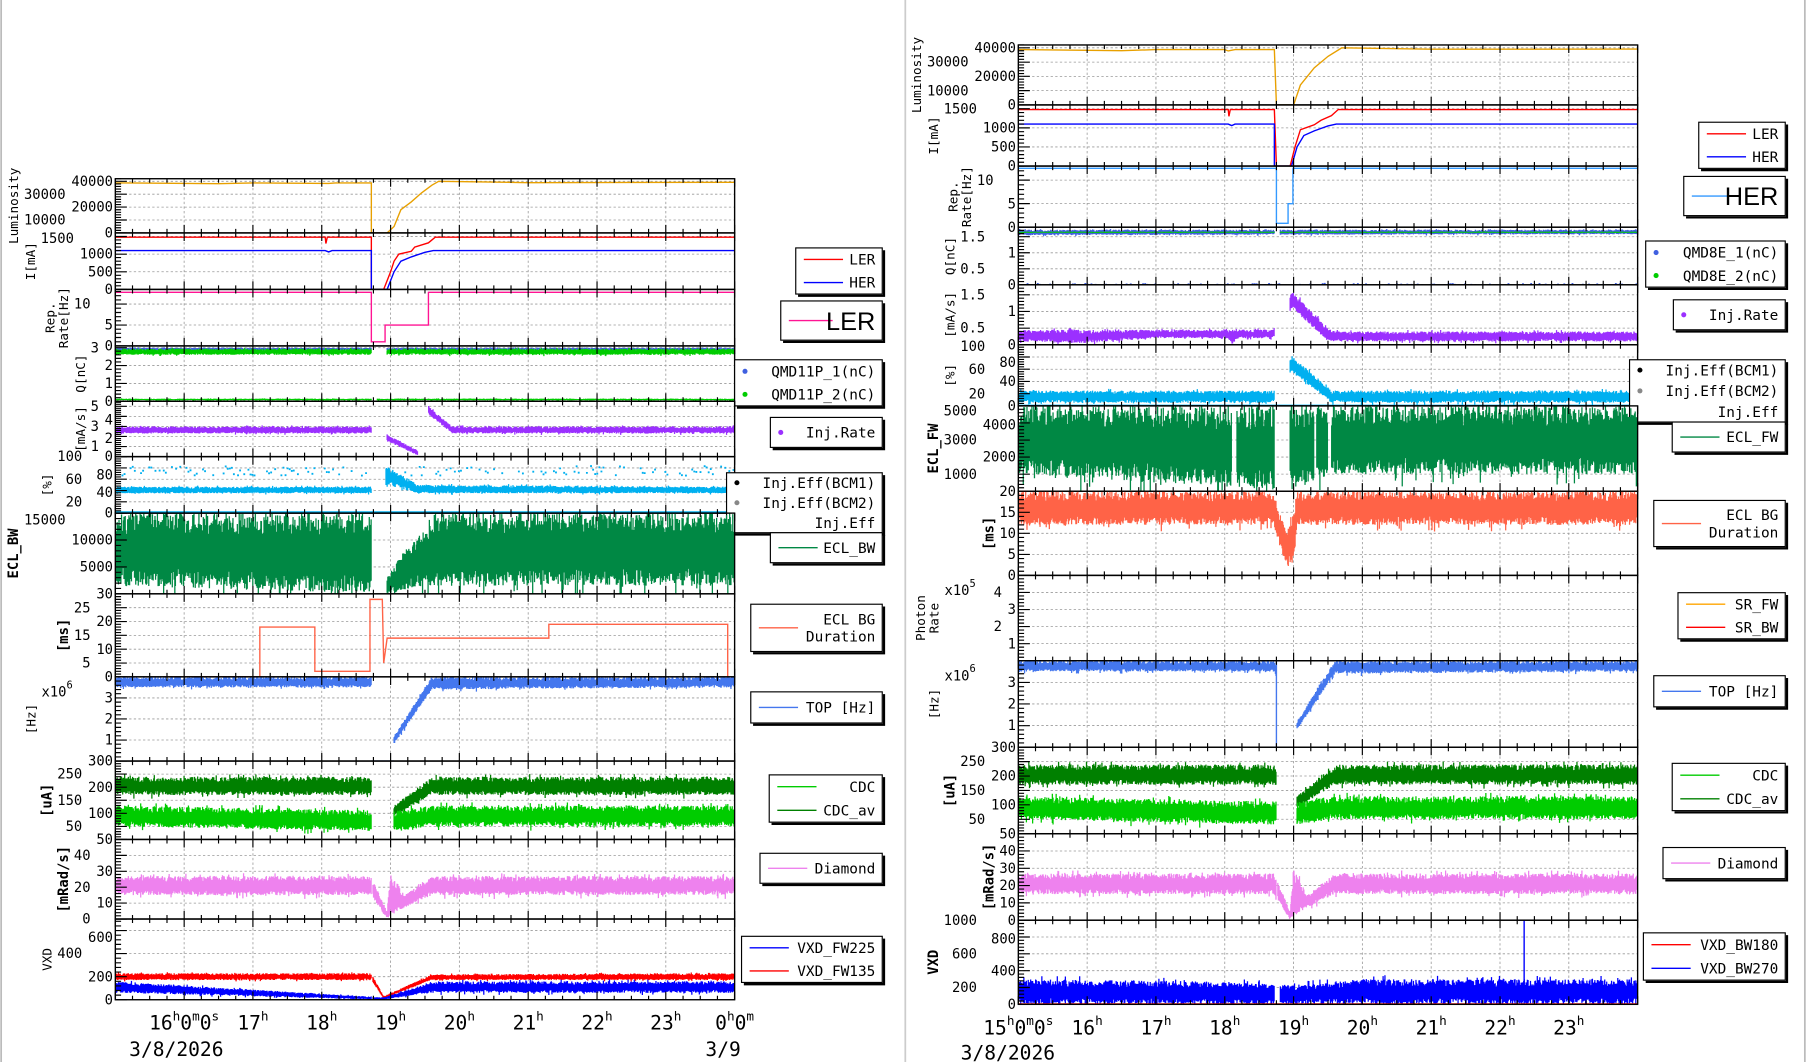 The width and height of the screenshot is (1806, 1062). I want to click on y-tick-label: 40000, so click(92, 182).